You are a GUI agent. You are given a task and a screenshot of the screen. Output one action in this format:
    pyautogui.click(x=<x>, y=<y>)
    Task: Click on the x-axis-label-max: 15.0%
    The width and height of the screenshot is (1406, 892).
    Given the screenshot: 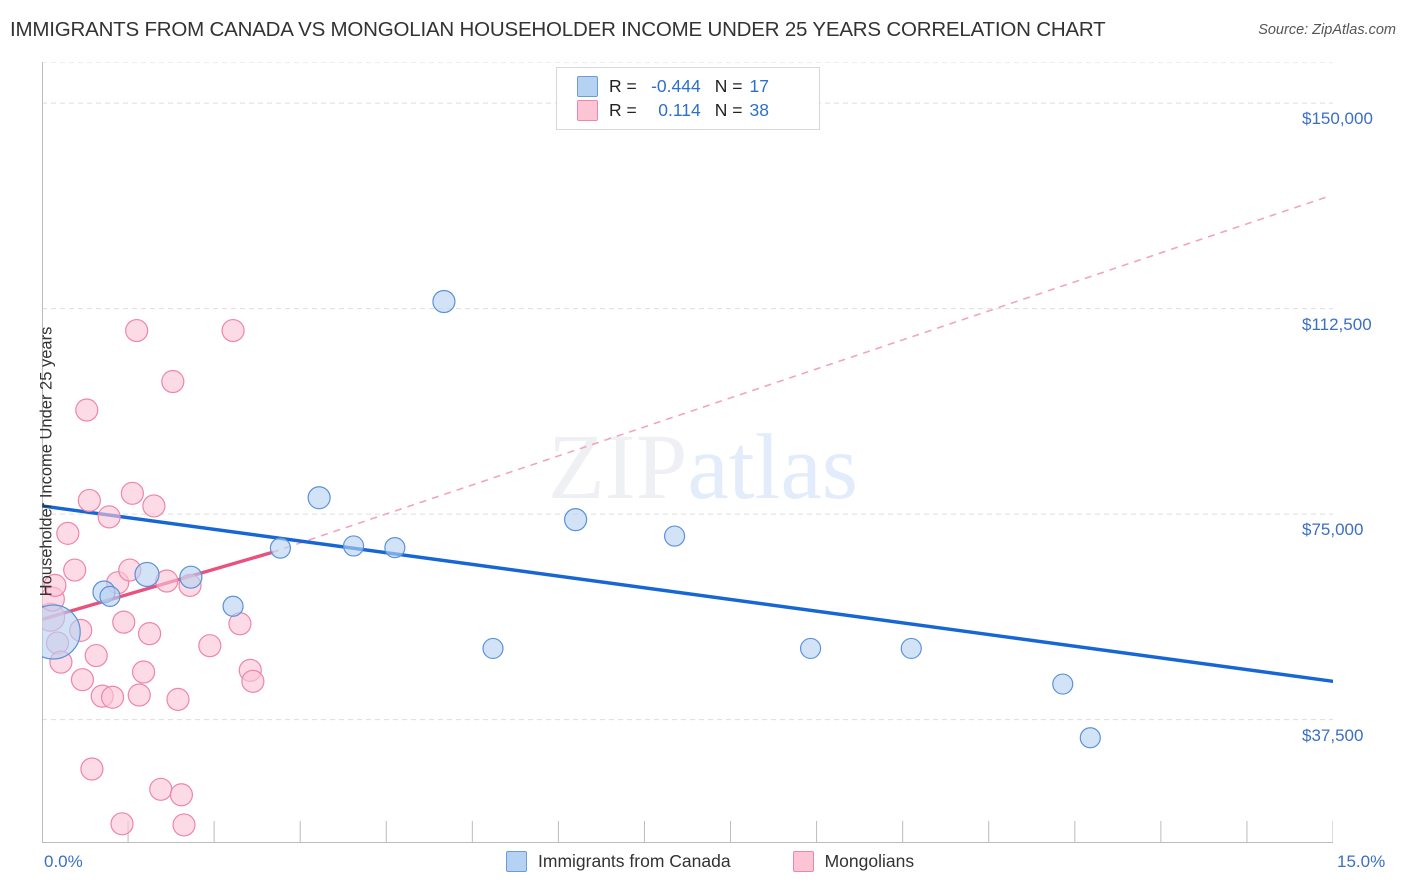 What is the action you would take?
    pyautogui.click(x=1361, y=861)
    